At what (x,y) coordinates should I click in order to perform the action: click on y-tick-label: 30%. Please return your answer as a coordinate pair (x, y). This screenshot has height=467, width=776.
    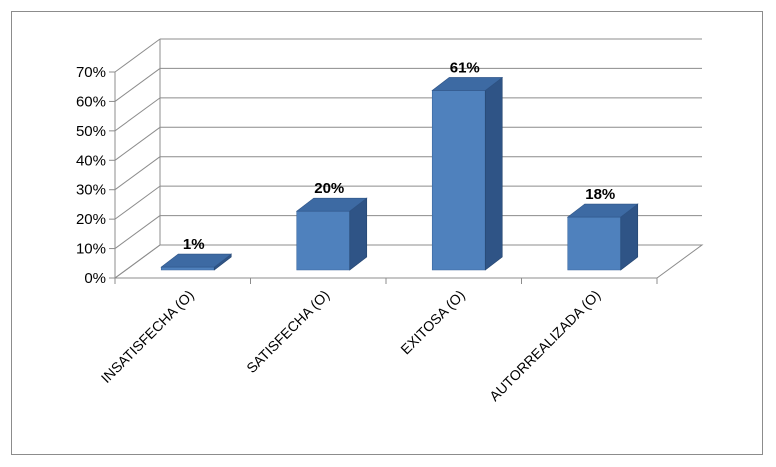
    Looking at the image, I should click on (91, 190).